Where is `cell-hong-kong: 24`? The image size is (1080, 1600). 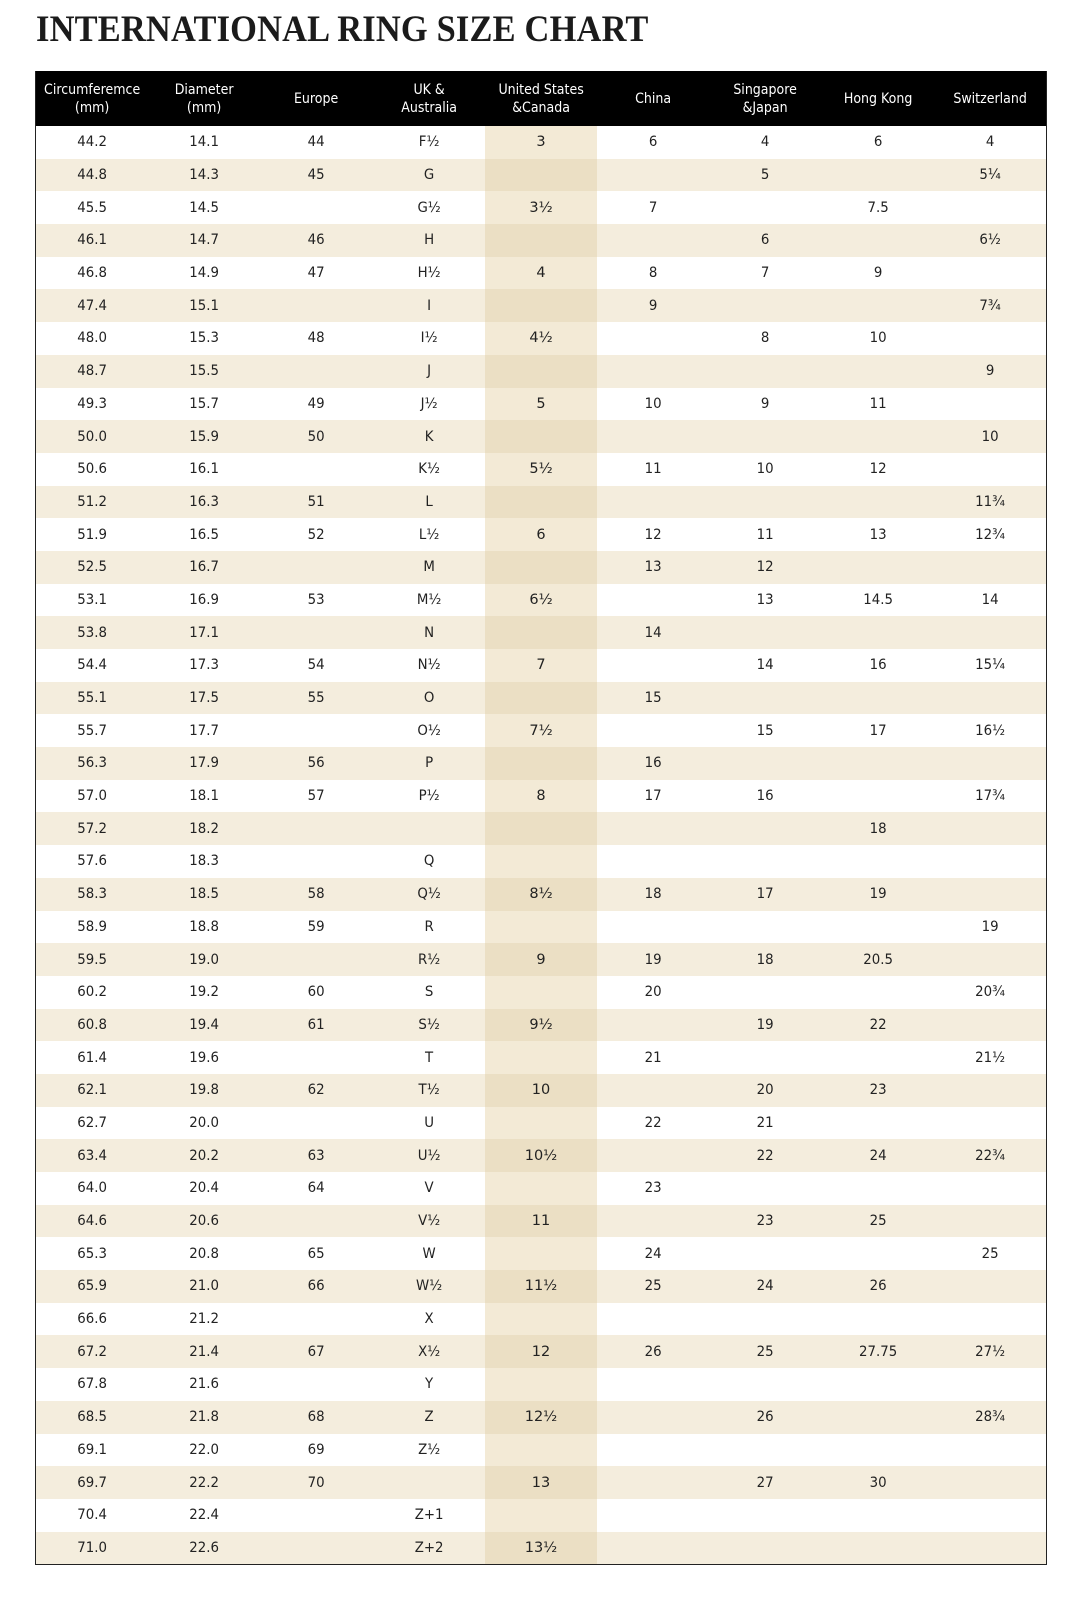 cell-hong-kong: 24 is located at coordinates (878, 1155).